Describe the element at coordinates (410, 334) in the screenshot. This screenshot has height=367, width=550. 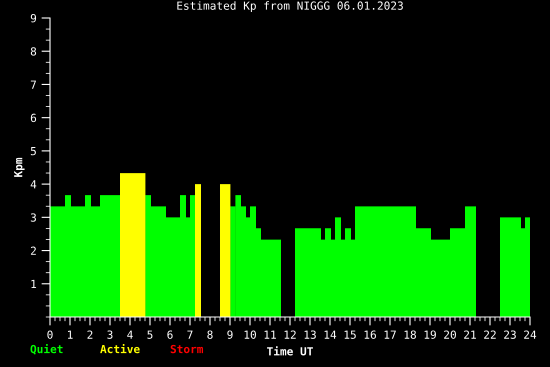
I see `x-tick-label: 18` at that location.